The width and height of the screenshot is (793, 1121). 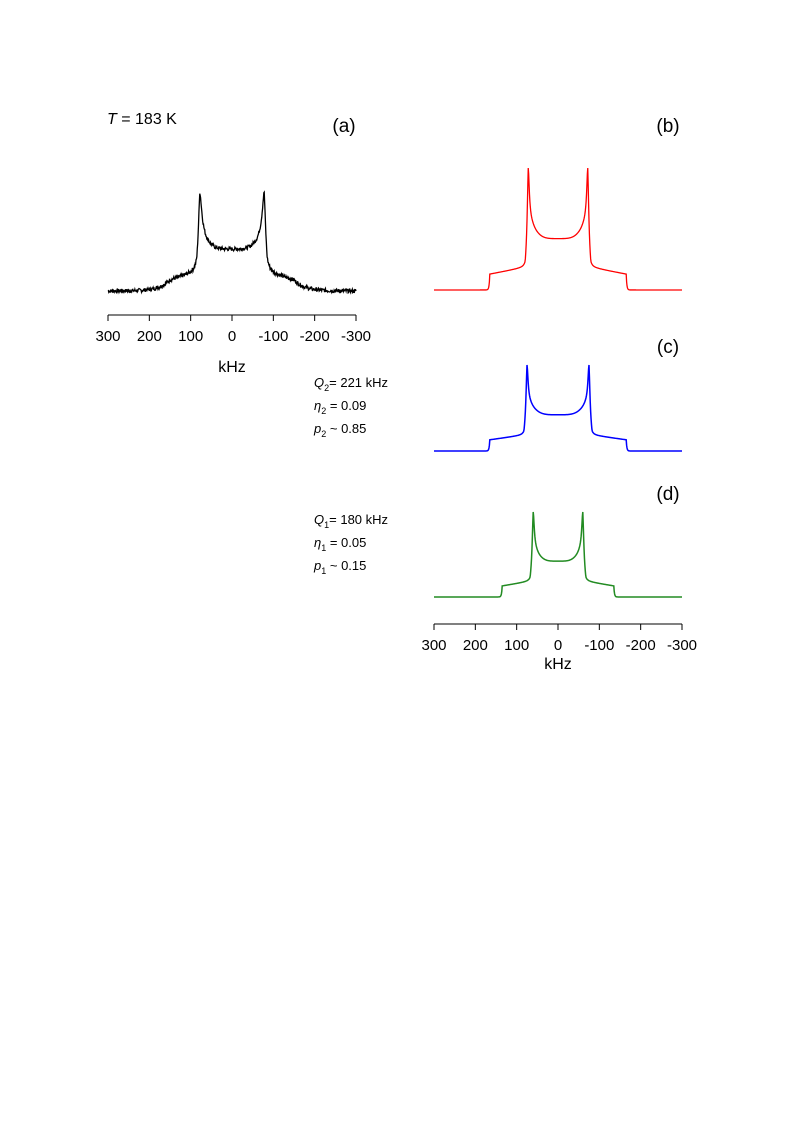 I want to click on annotation-c: Q2= 221 kHz η2 = 0.09 p2 ~ 0.85, so click(x=350, y=407).